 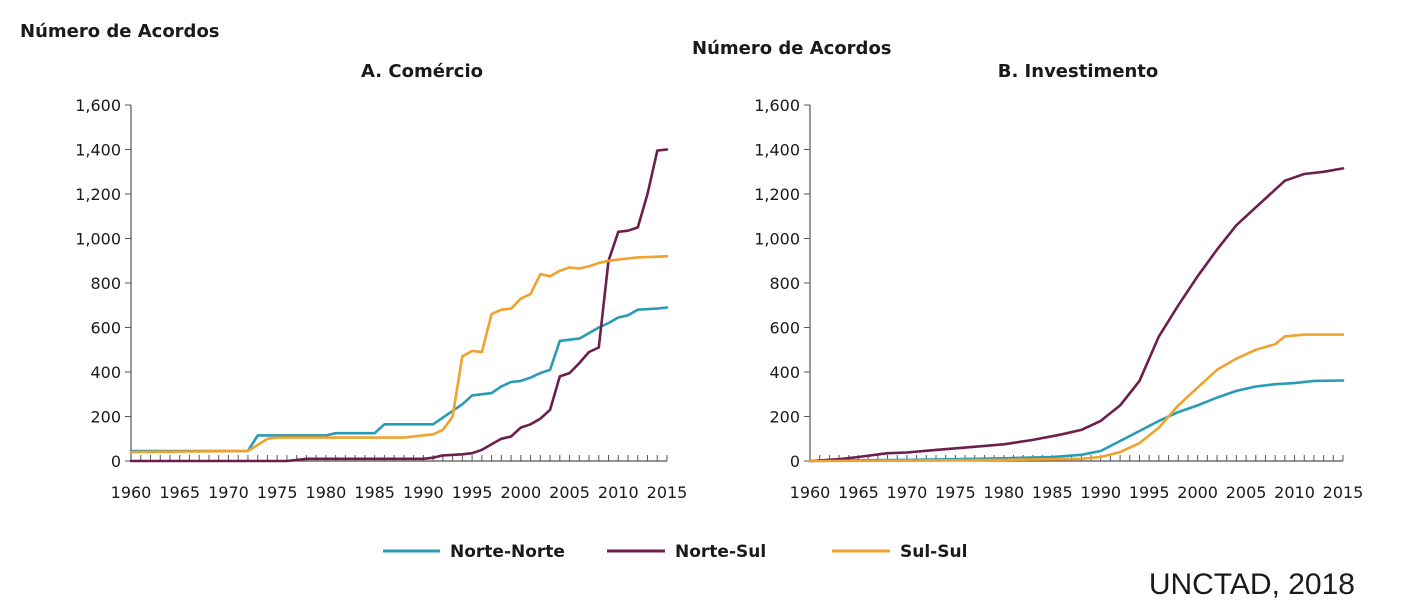 What do you see at coordinates (520, 492) in the screenshot?
I see `panel-a-xtick-label: 2000` at bounding box center [520, 492].